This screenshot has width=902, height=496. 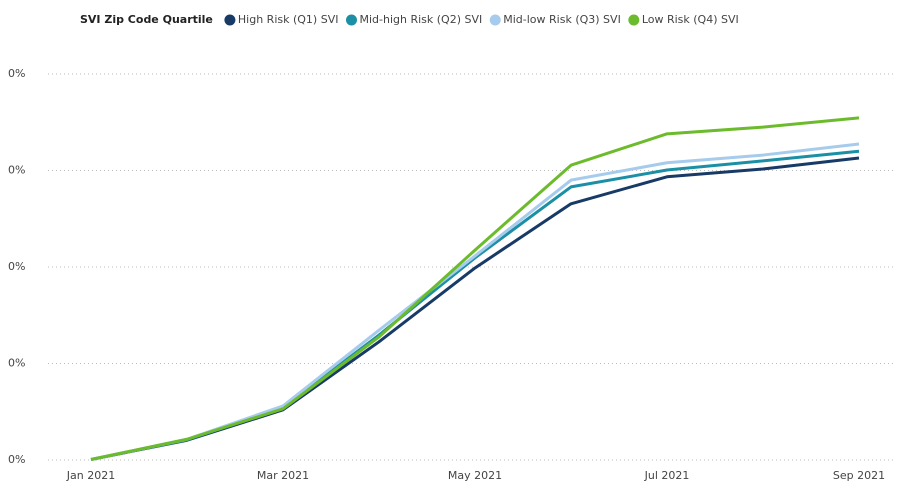 What do you see at coordinates (420, 19) in the screenshot?
I see `legend-label: Mid-high Risk (Q2) SVI` at bounding box center [420, 19].